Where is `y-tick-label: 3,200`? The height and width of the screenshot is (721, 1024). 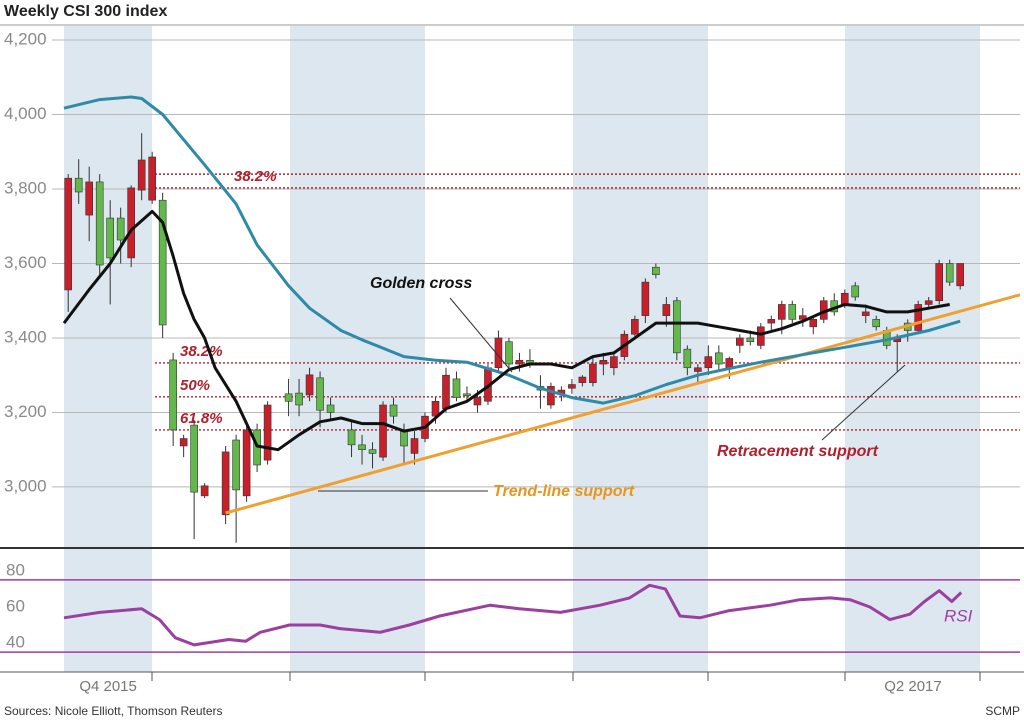
y-tick-label: 3,200 is located at coordinates (25, 411).